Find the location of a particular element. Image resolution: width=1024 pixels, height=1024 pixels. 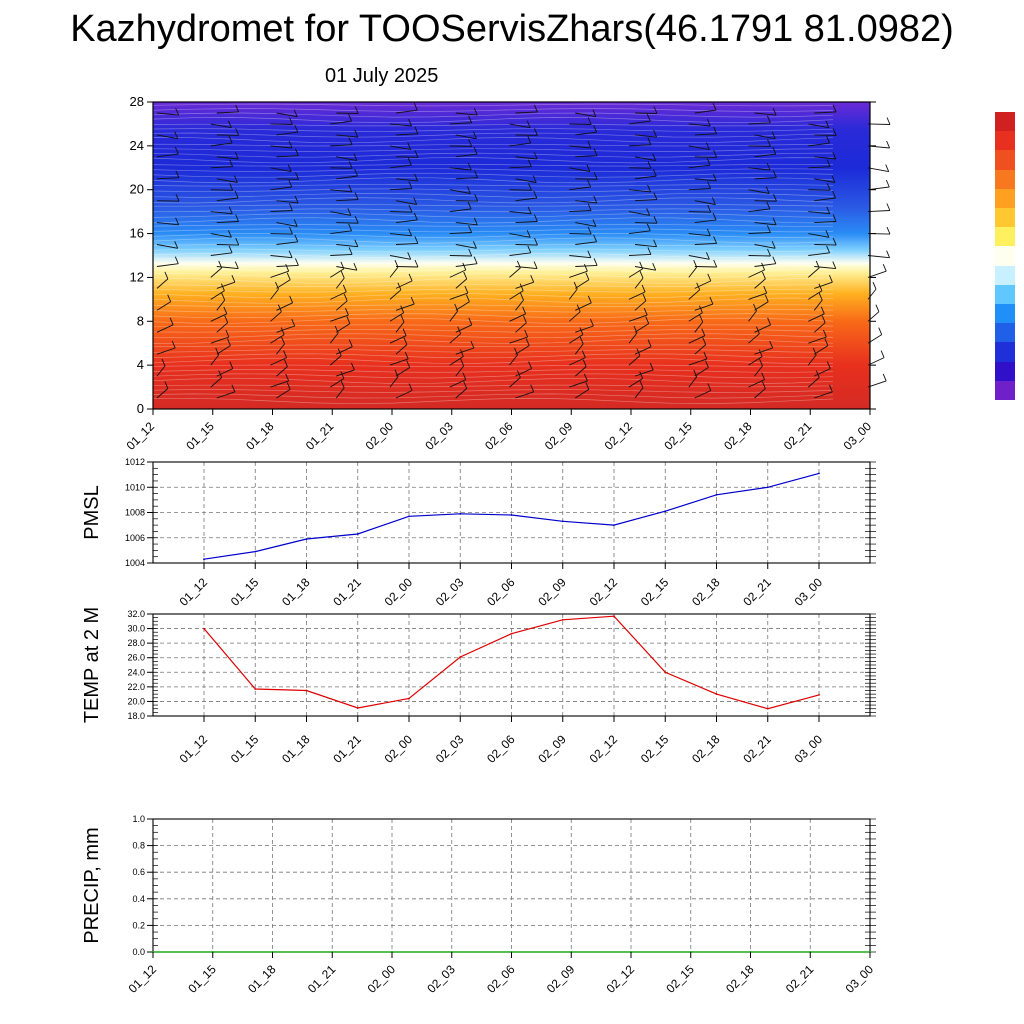

y-tick-label: 1012 is located at coordinates (135, 462).